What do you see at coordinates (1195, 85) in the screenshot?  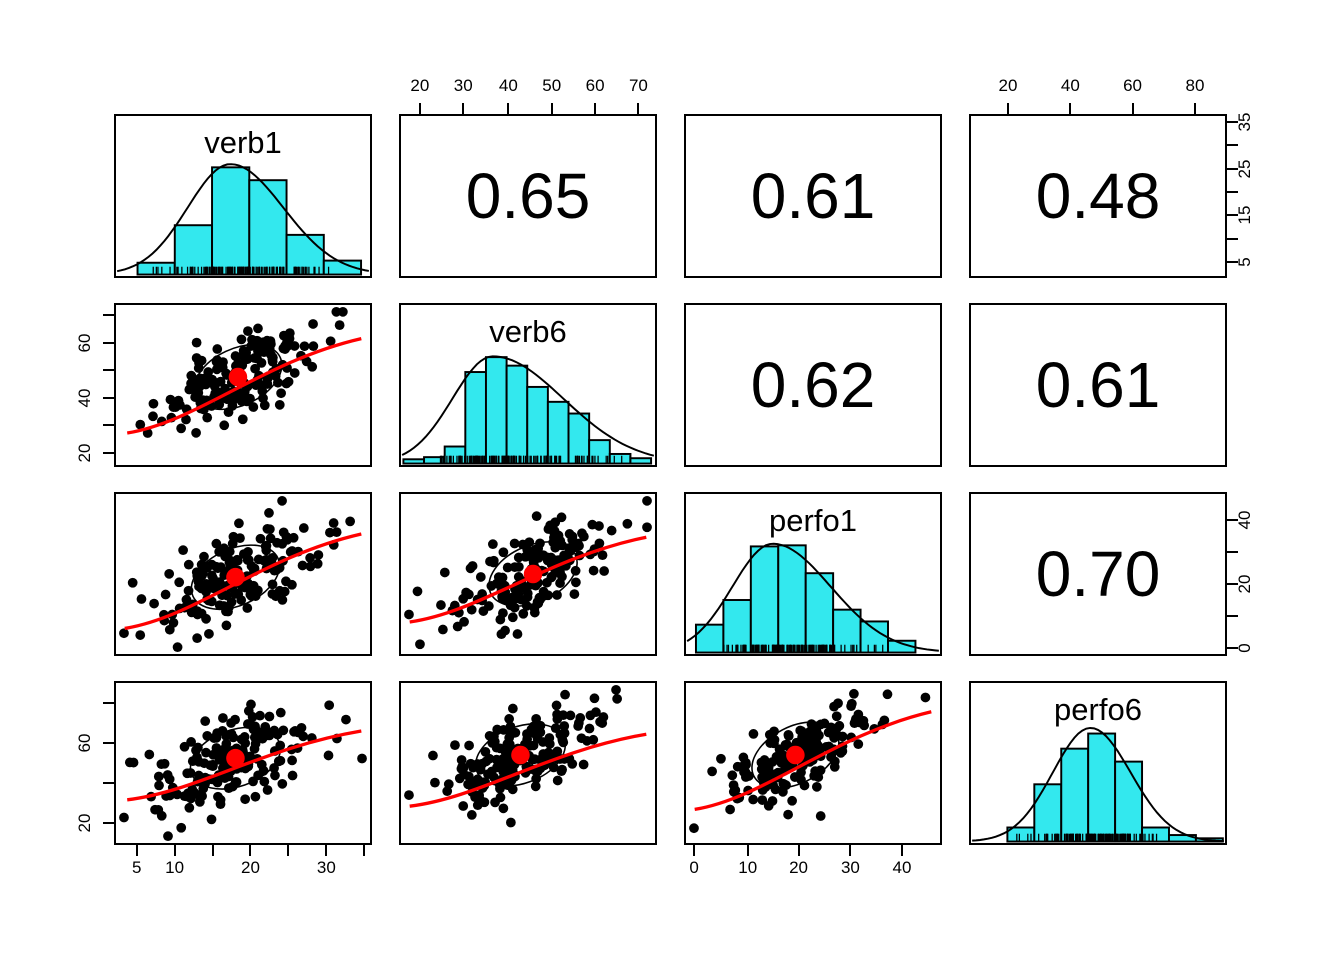 I see `axis-tick-label: 80` at bounding box center [1195, 85].